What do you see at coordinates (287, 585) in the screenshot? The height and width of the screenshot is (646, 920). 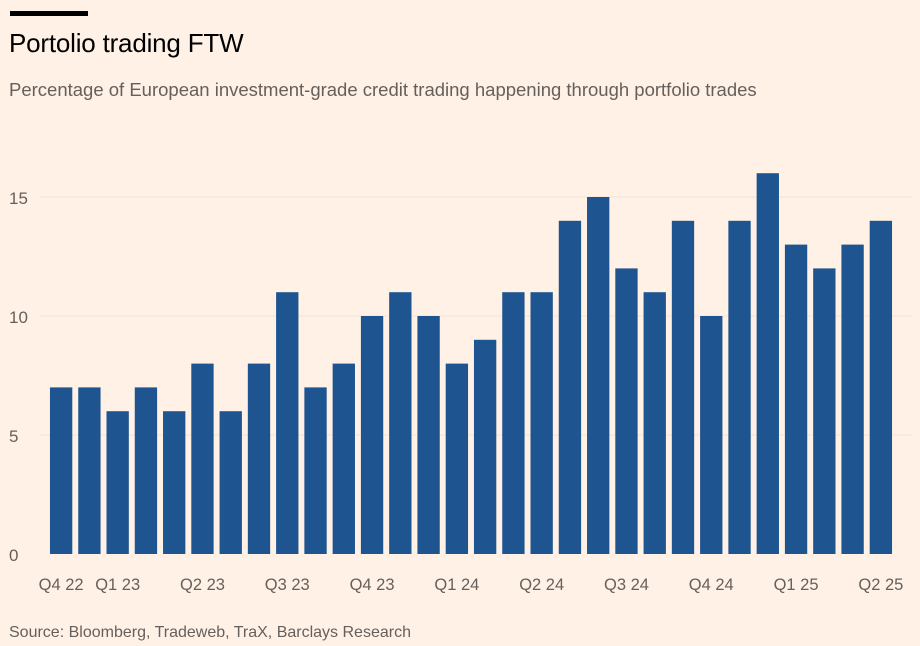 I see `x-tick-label-q3-23: Q3 23` at bounding box center [287, 585].